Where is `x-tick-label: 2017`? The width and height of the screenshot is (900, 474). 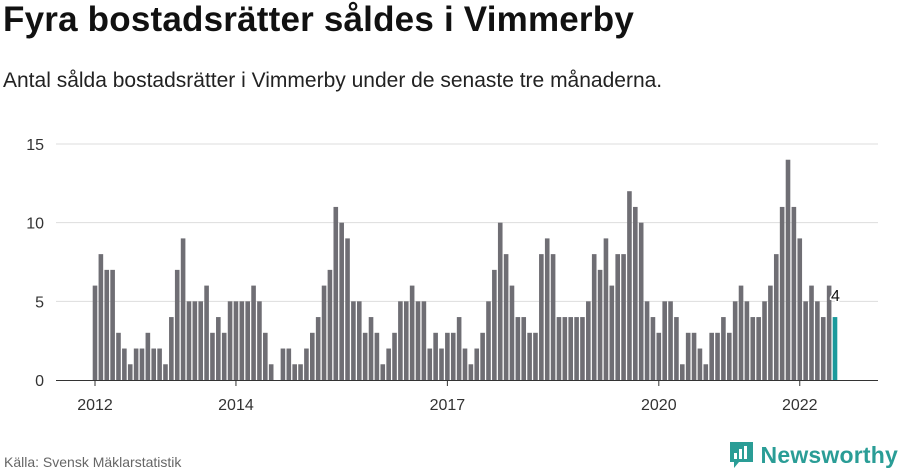
x-tick-label: 2017 is located at coordinates (448, 405).